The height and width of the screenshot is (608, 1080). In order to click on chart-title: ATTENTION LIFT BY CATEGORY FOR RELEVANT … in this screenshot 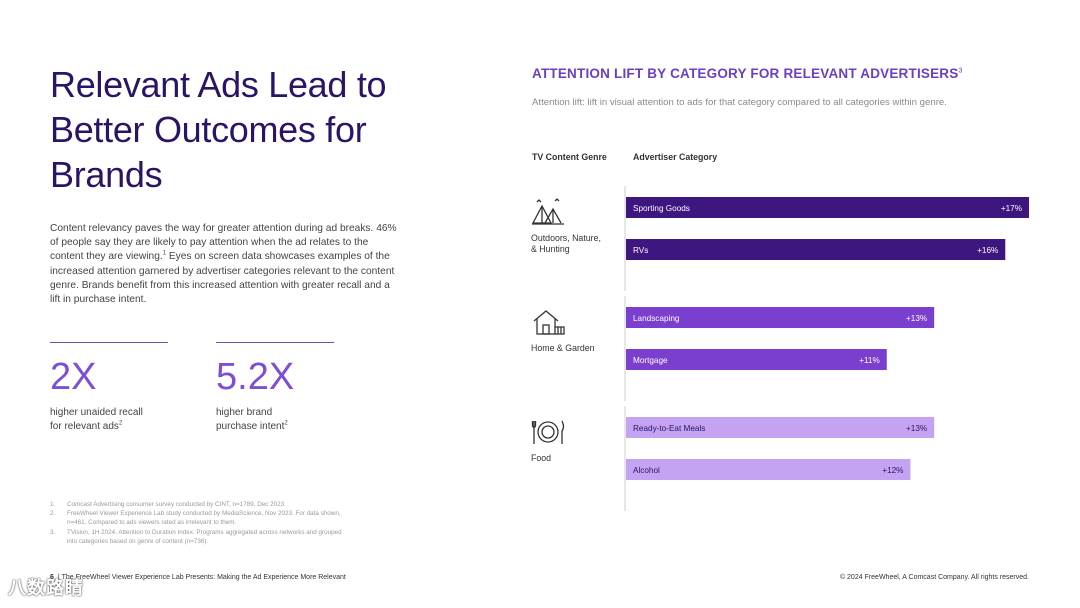, I will do `click(747, 73)`.